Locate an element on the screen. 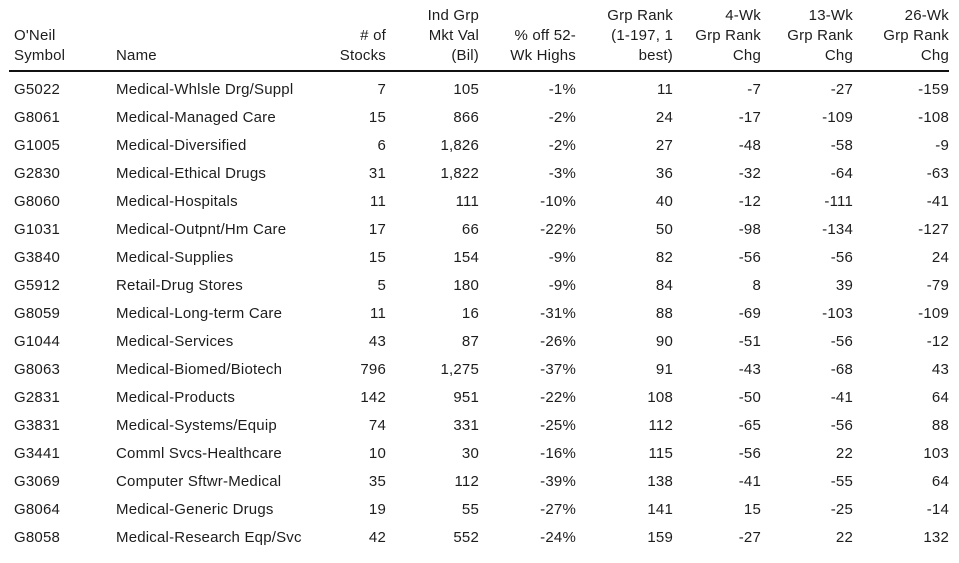 This screenshot has height=563, width=959. cell-chg_26wk: 24 is located at coordinates (940, 257).